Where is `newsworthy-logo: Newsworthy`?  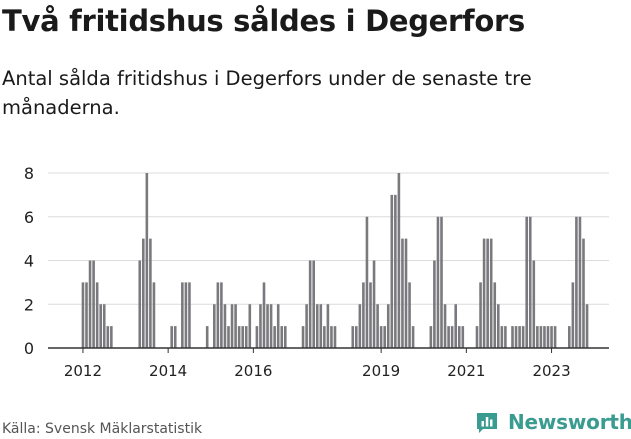
newsworthy-logo: Newsworthy is located at coordinates (553, 422).